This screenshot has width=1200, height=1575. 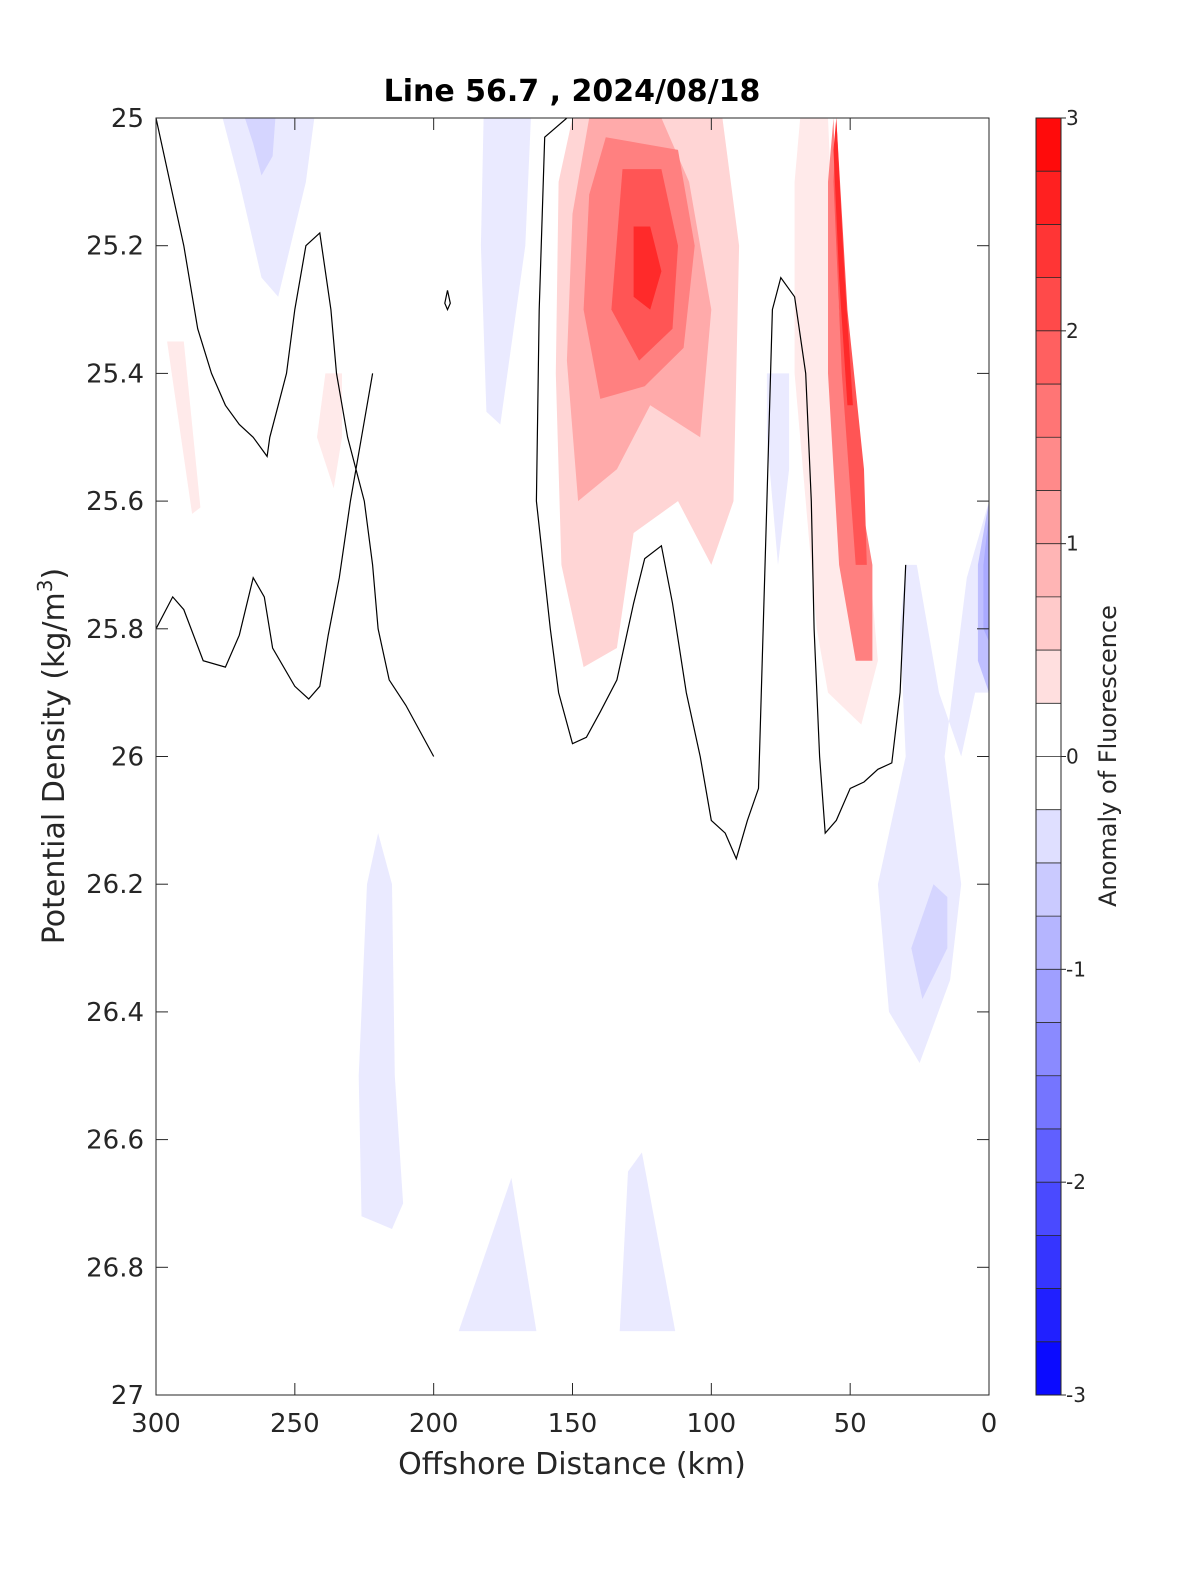 I want to click on y-tick-label: 27, so click(x=127, y=1396).